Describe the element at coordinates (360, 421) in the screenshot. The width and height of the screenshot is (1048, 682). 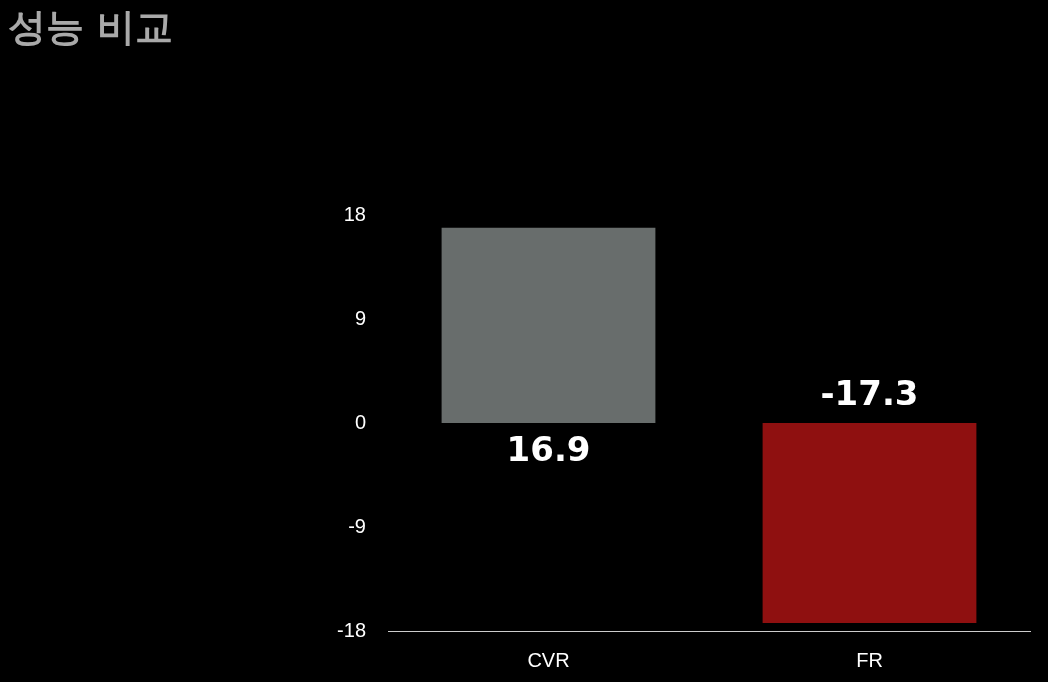
I see `y-tick-label: 0` at that location.